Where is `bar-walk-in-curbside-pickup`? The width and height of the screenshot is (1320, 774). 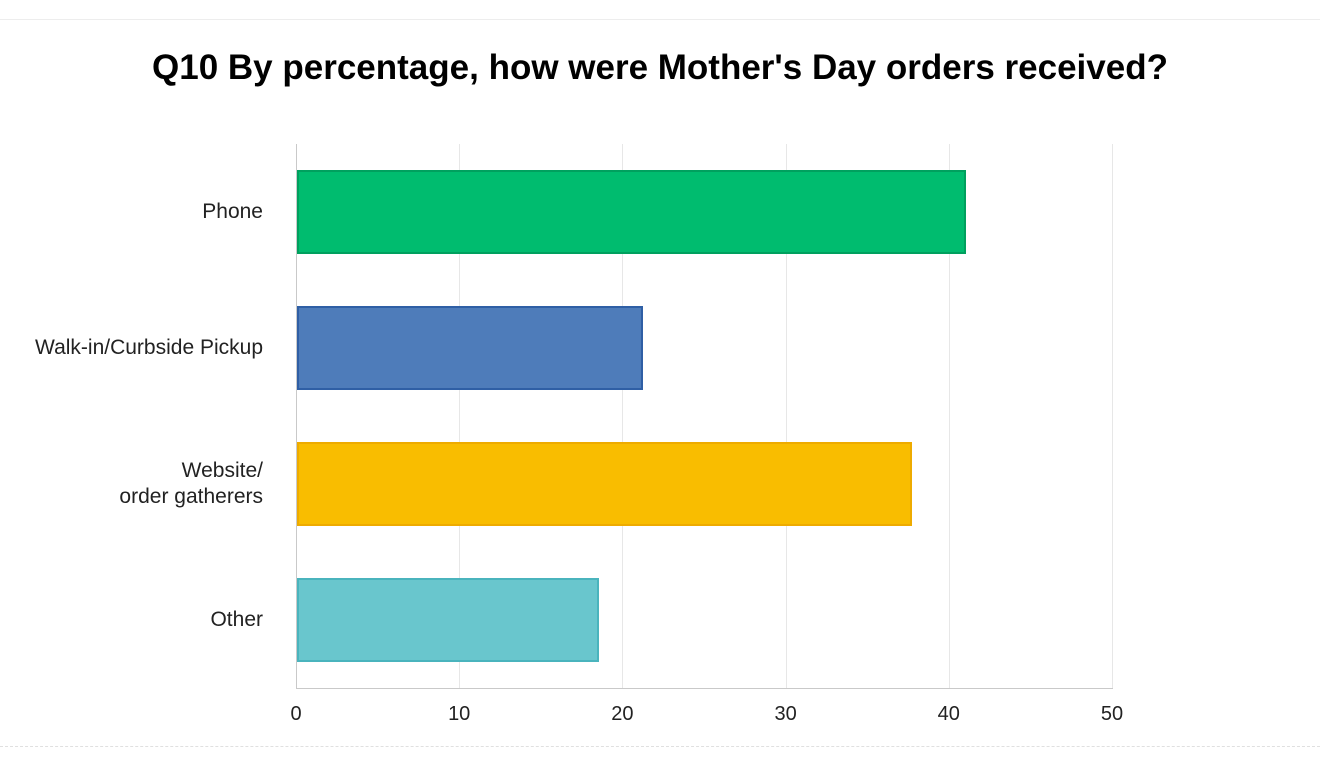
bar-walk-in-curbside-pickup is located at coordinates (470, 348).